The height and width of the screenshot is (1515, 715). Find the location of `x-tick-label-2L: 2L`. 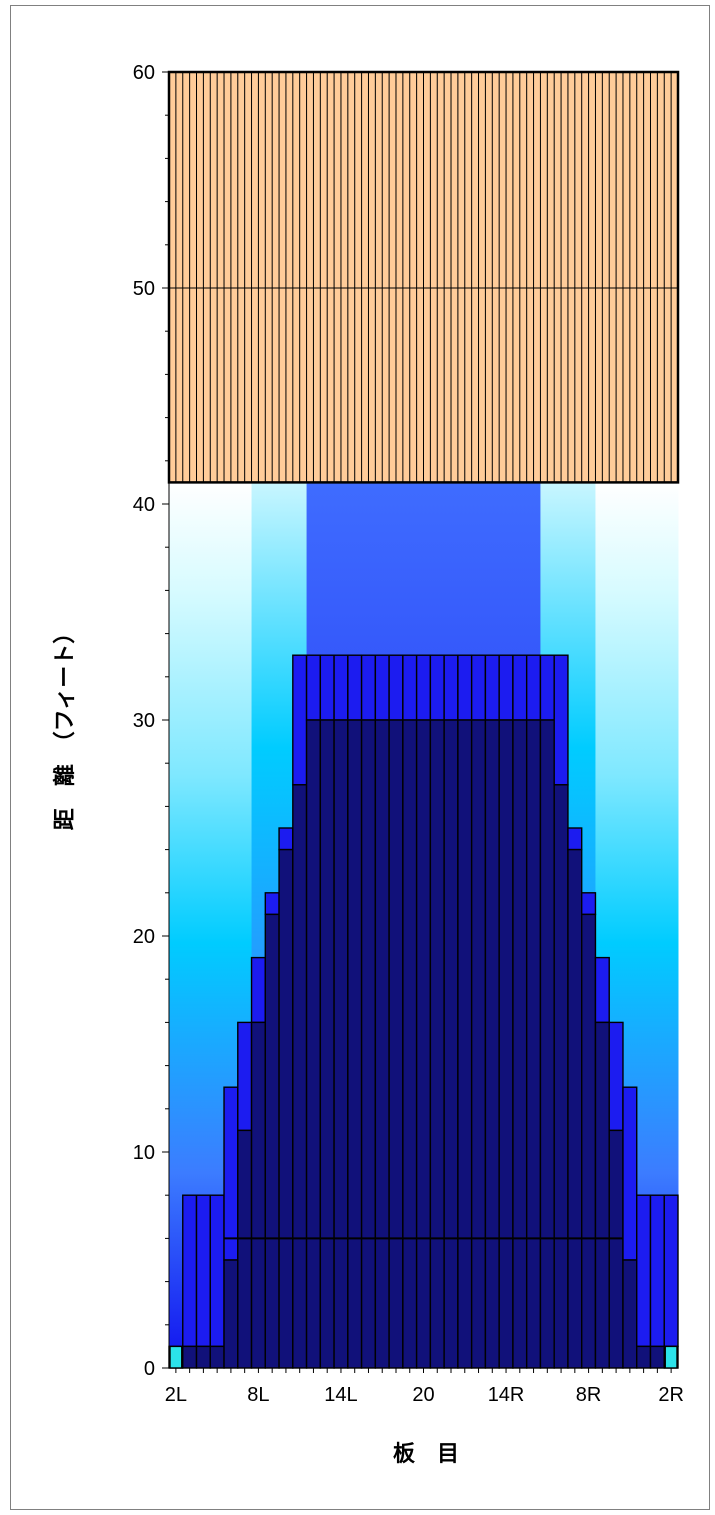

x-tick-label-2L: 2L is located at coordinates (176, 1395).